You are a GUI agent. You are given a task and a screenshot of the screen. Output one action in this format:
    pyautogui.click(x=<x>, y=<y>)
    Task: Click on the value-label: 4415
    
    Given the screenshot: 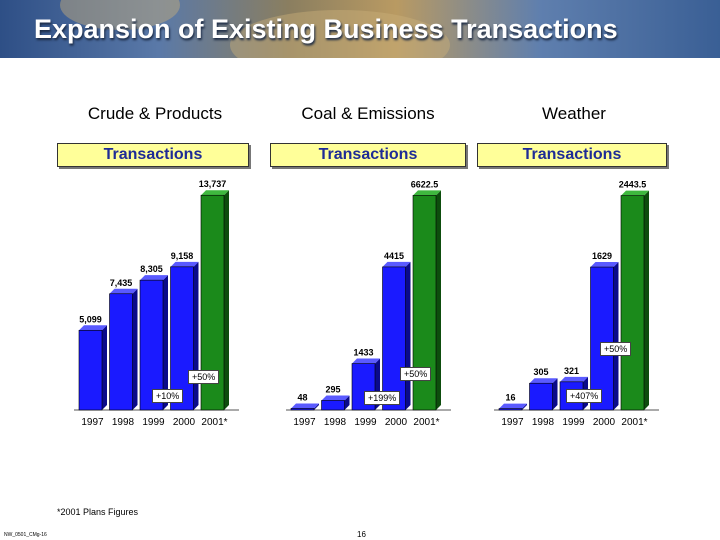 What is the action you would take?
    pyautogui.click(x=394, y=256)
    